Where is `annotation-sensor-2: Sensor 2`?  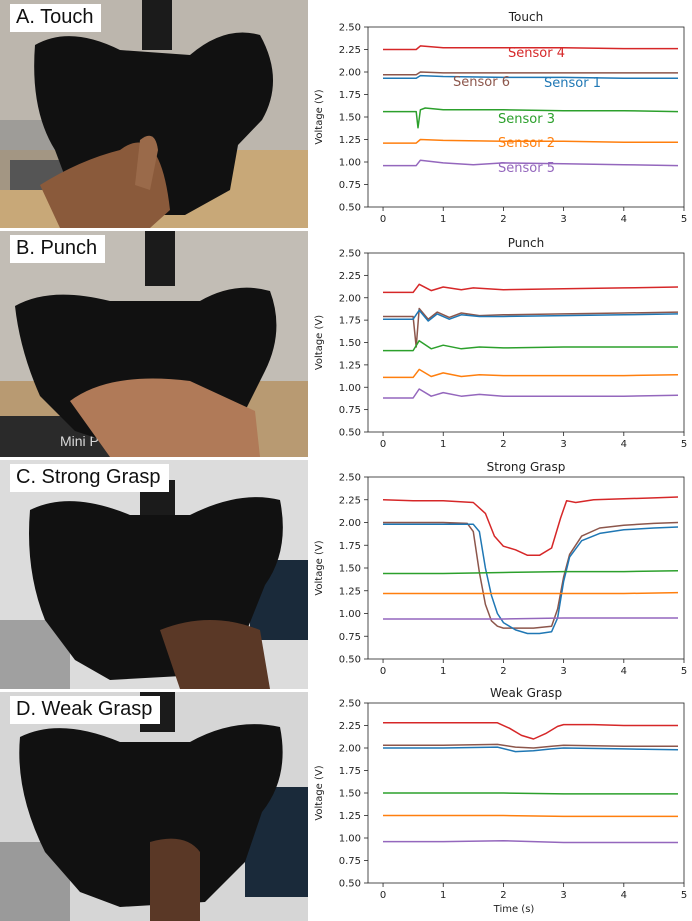 annotation-sensor-2: Sensor 2 is located at coordinates (526, 143).